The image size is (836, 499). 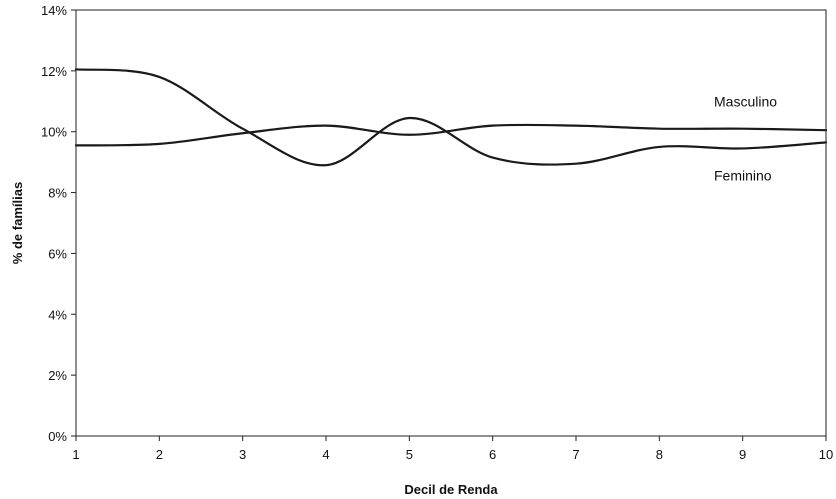 I want to click on series-labels: Masculino Feminino, so click(x=745, y=139).